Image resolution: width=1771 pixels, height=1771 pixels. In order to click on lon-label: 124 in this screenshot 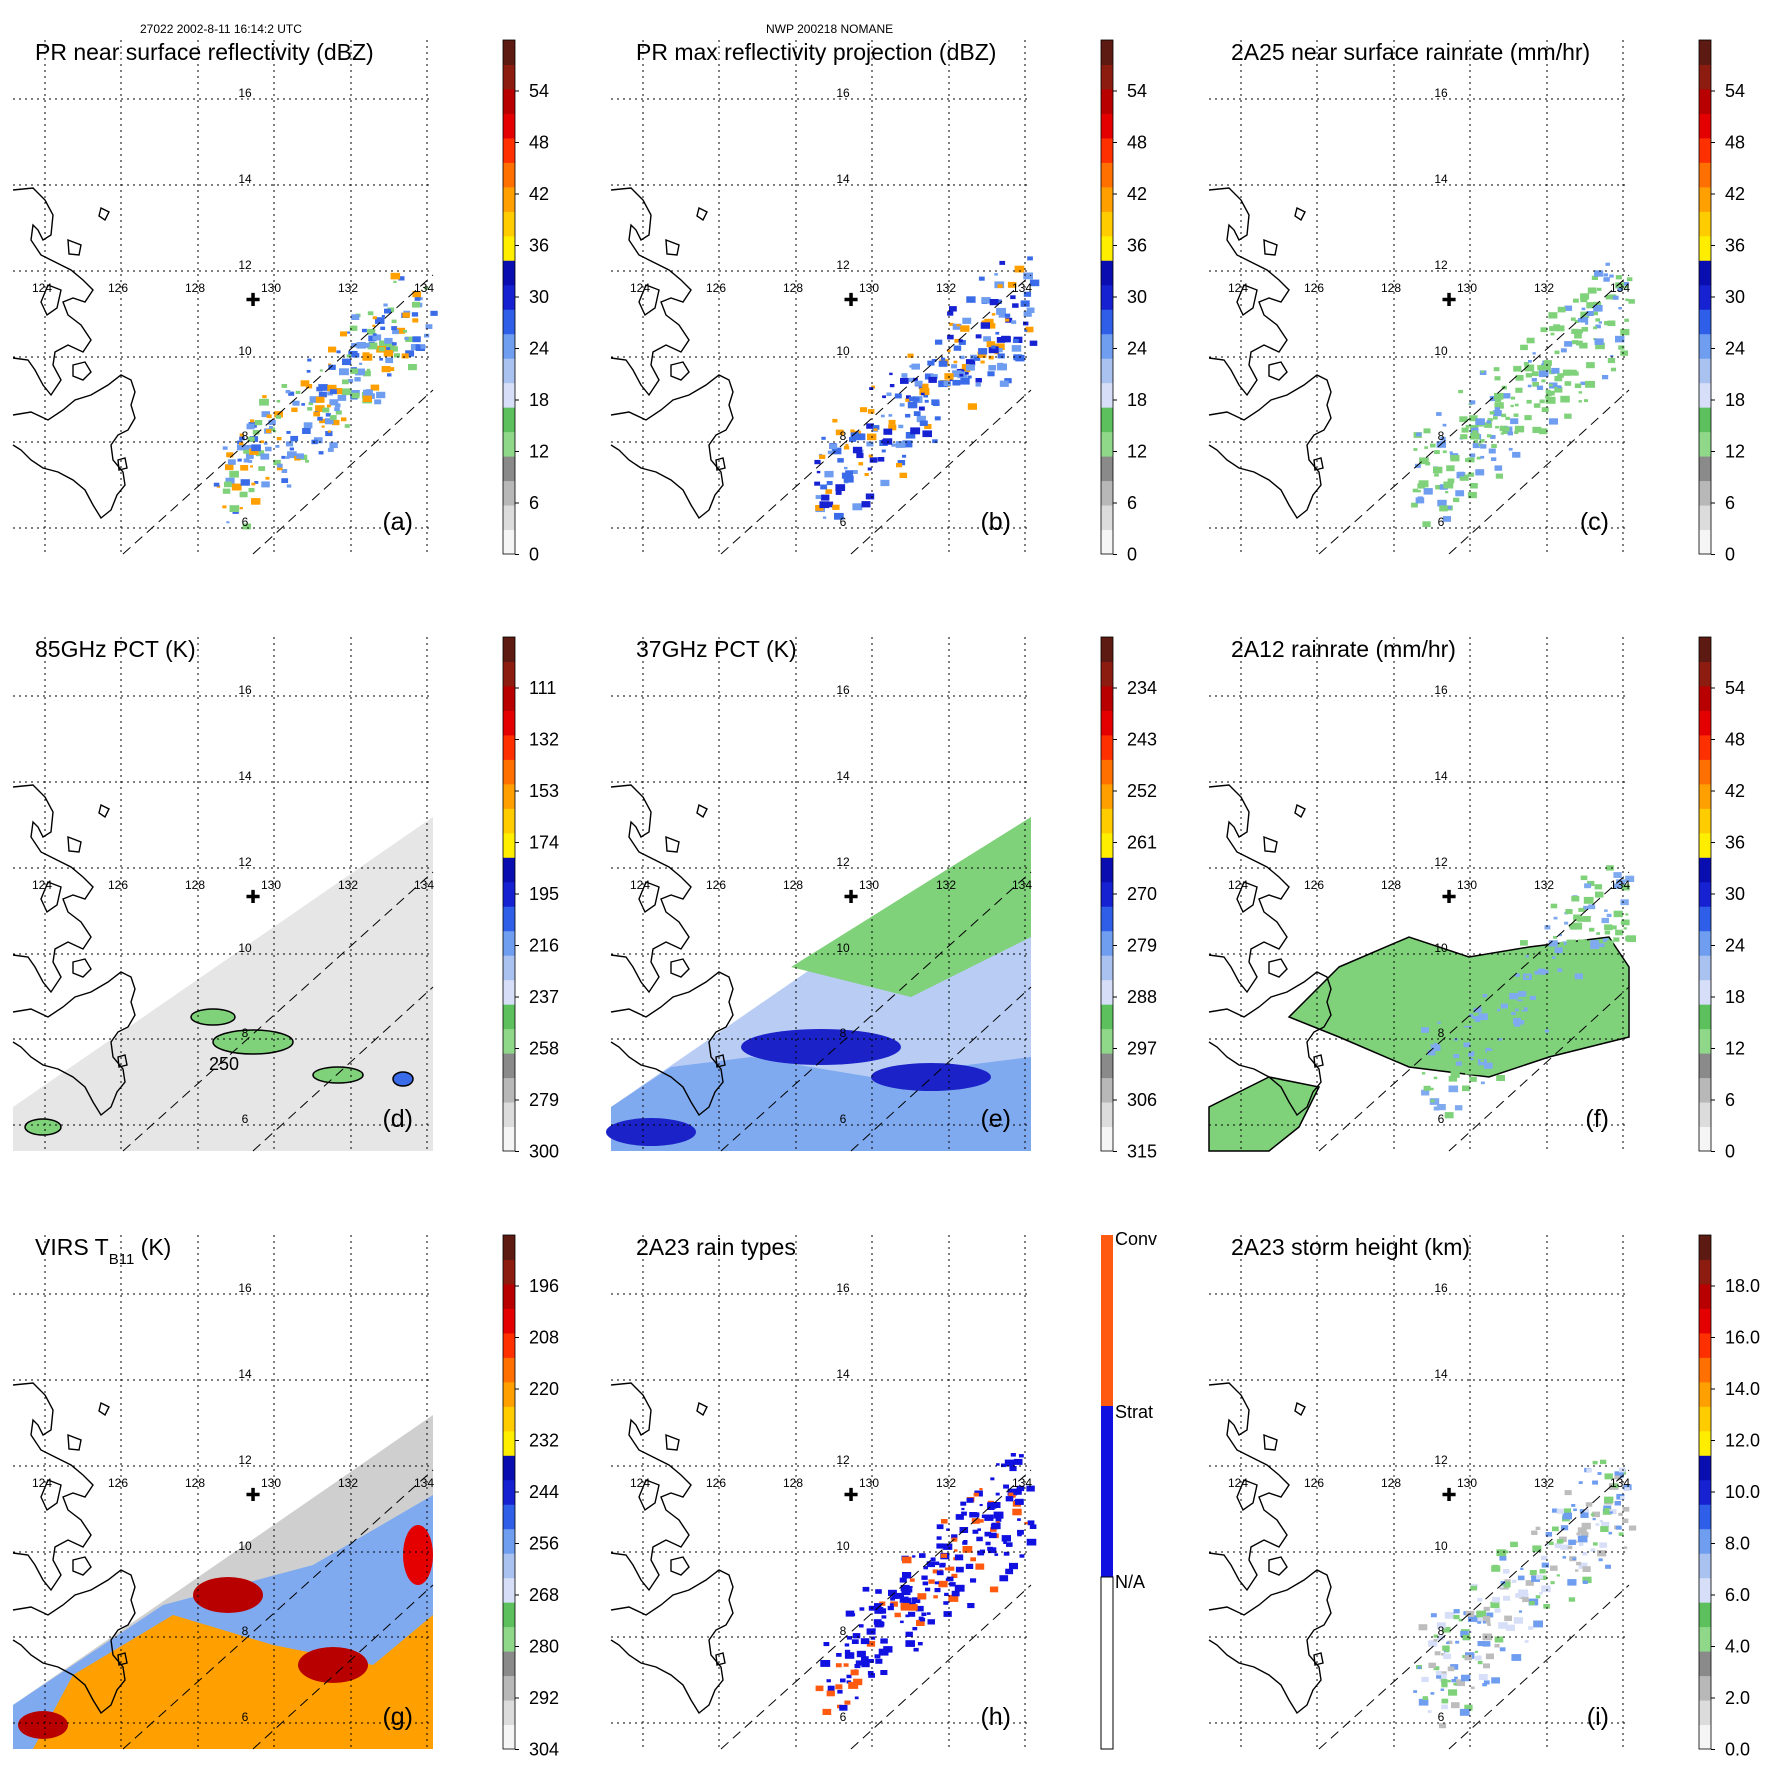, I will do `click(42, 885)`.